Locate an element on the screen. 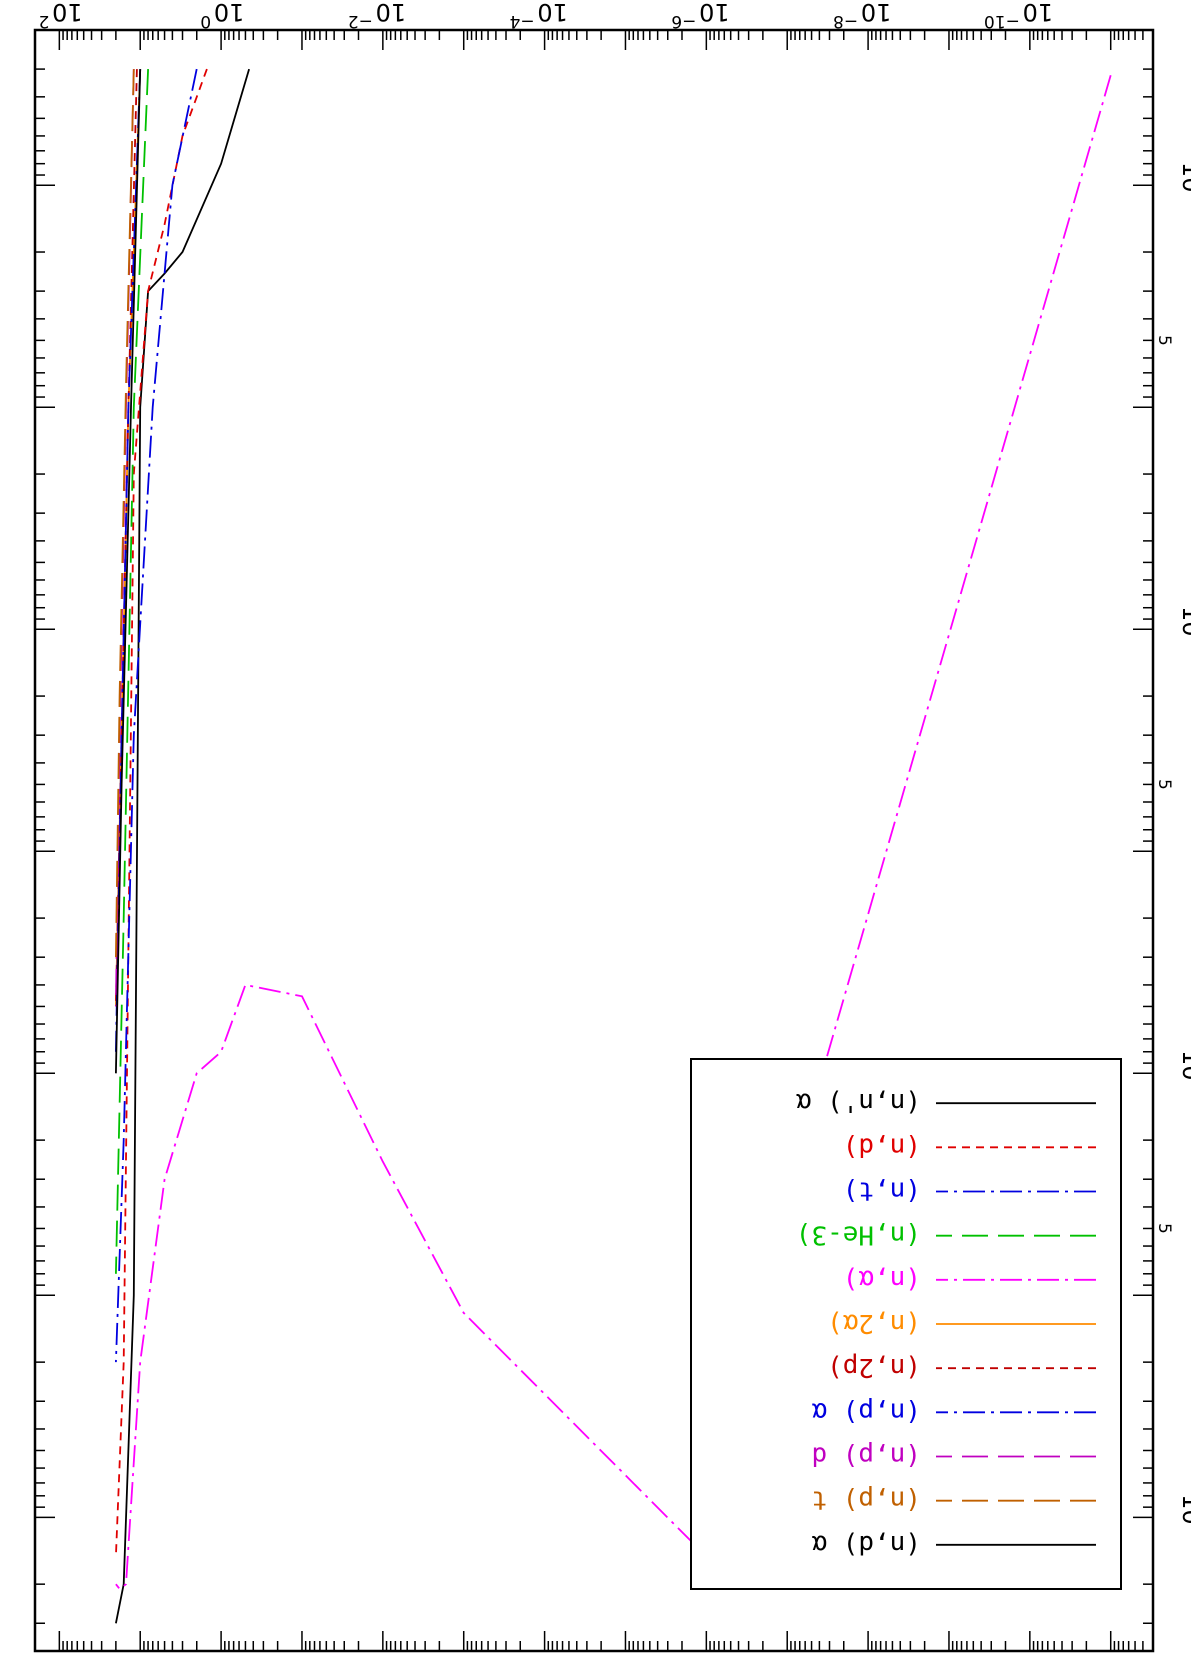 The width and height of the screenshot is (1191, 1669). x-tick-label: 10⁻¹⁰ is located at coordinates (1018, 15).